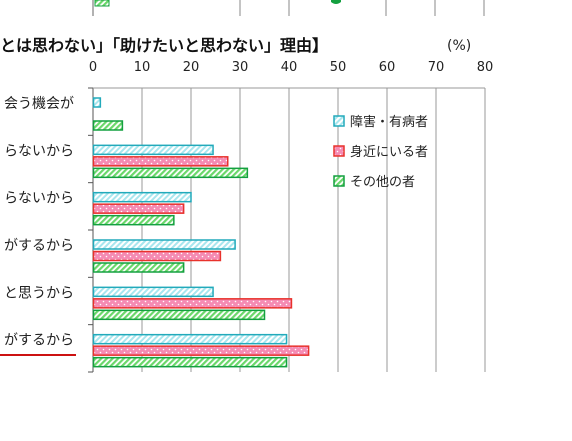  I want to click on chart-title: とは思わない」「助けたいと思わない」理由】, so click(164, 45).